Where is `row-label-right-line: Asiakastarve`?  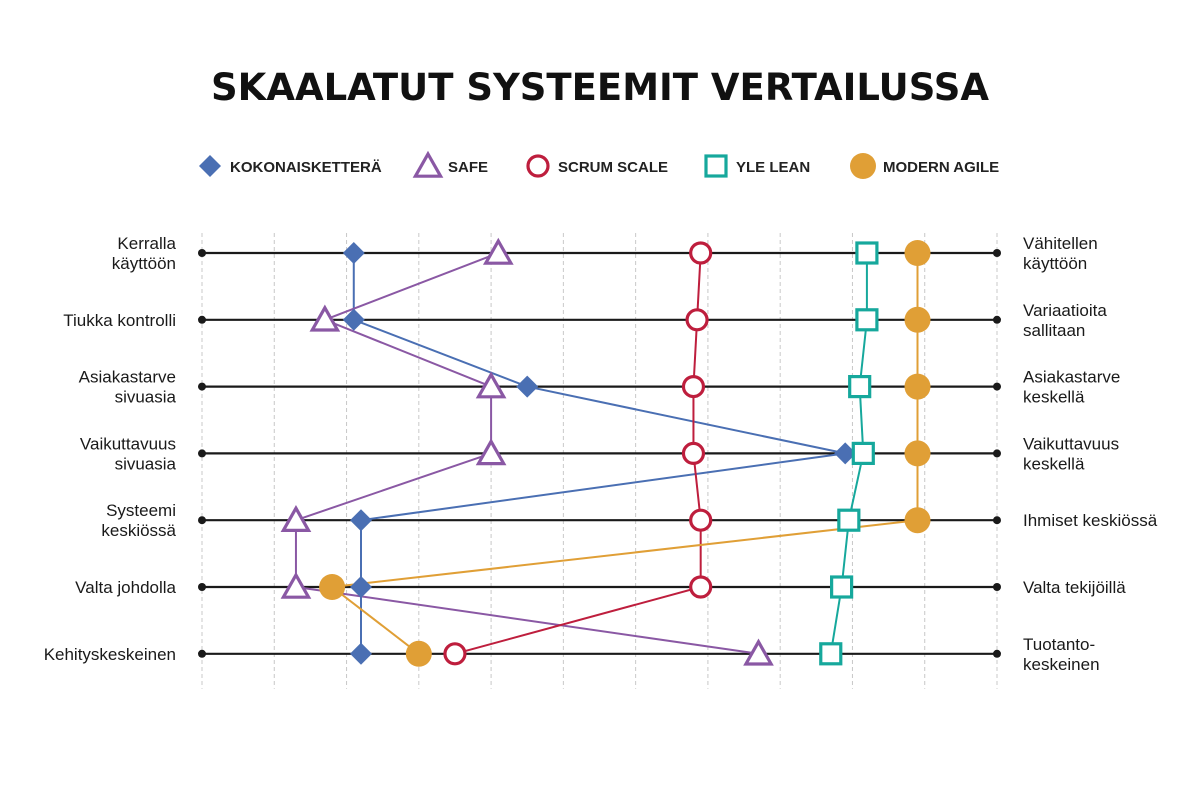
row-label-right-line: Asiakastarve is located at coordinates (1071, 377).